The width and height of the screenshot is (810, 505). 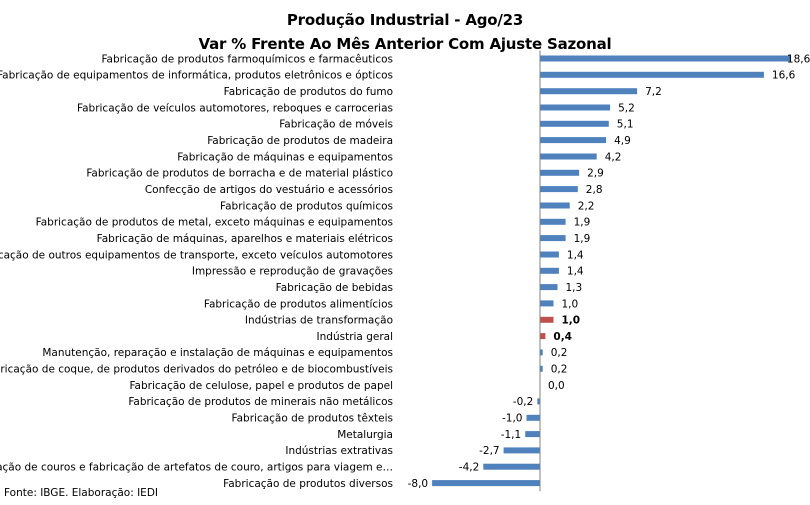 I want to click on data-label: 4,2, so click(x=613, y=157).